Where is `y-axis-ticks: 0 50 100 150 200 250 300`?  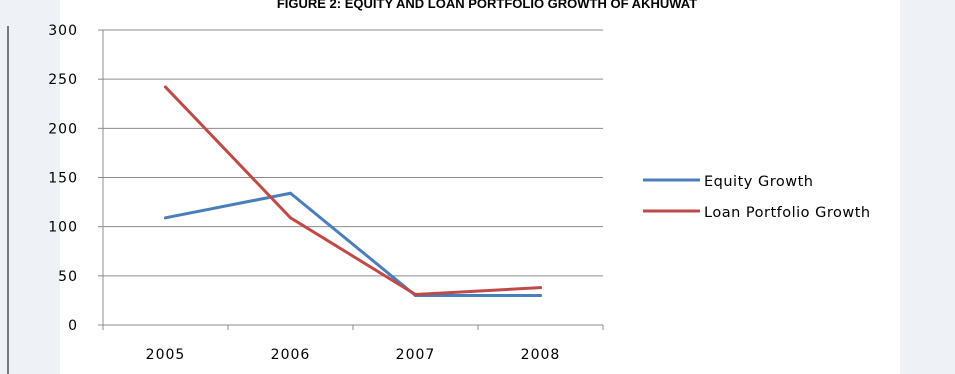
y-axis-ticks: 0 50 100 150 200 250 300 is located at coordinates (75, 178).